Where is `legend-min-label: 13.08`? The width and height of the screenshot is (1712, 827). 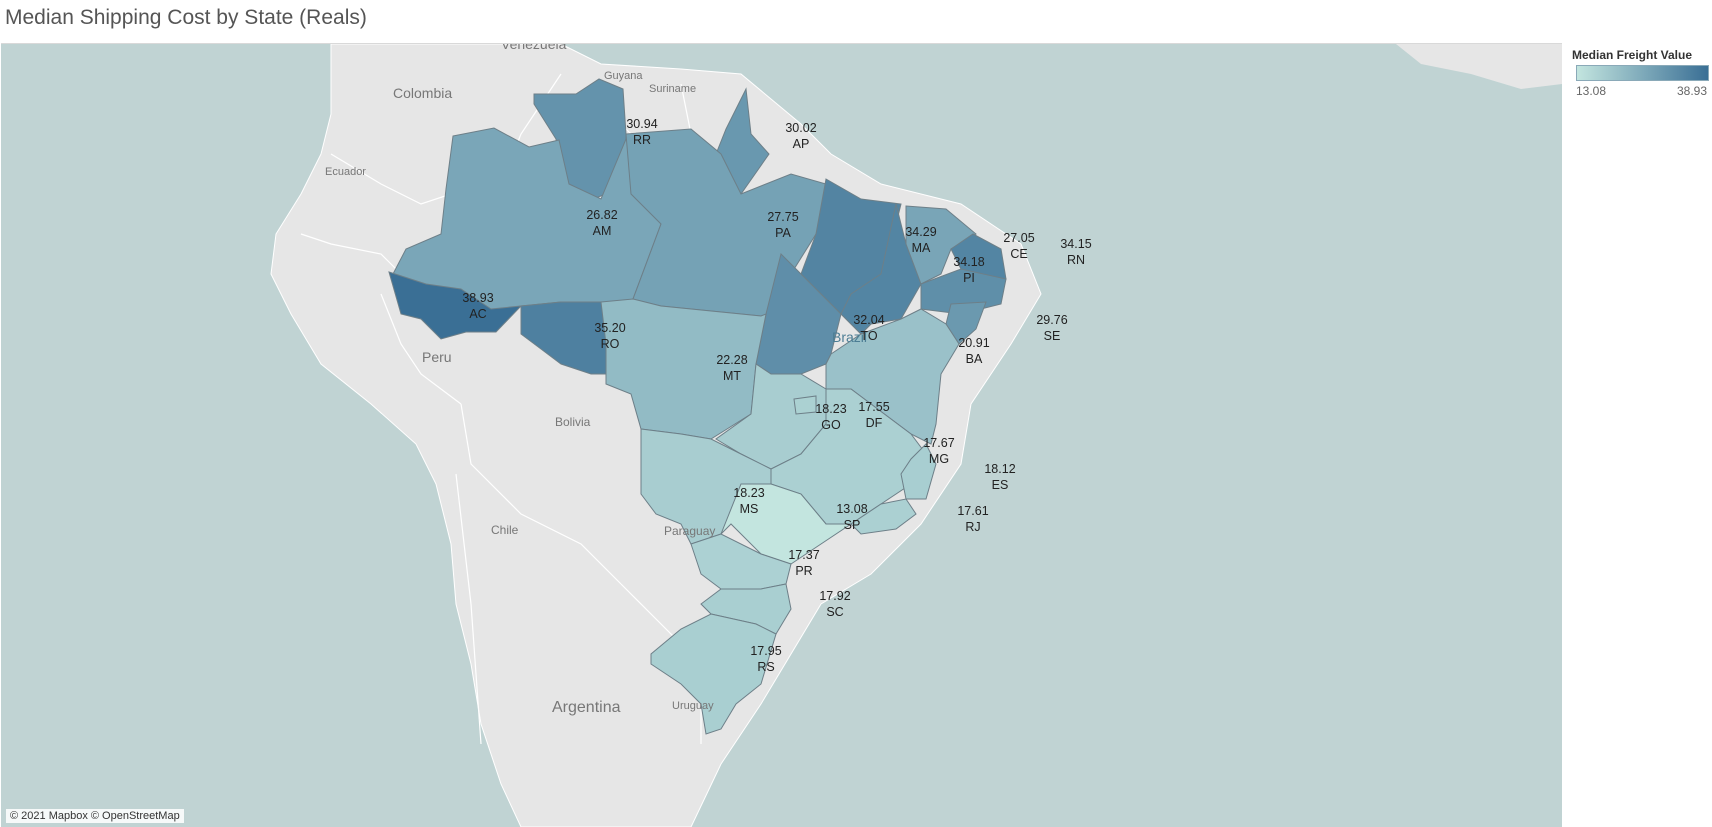 legend-min-label: 13.08 is located at coordinates (1591, 91).